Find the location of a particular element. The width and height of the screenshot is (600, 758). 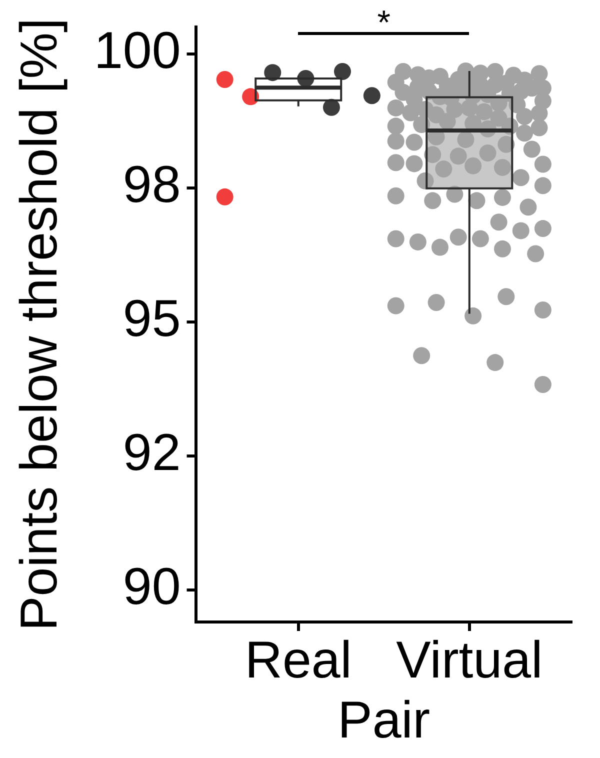

y-tick-label: 98 is located at coordinates (151, 185).